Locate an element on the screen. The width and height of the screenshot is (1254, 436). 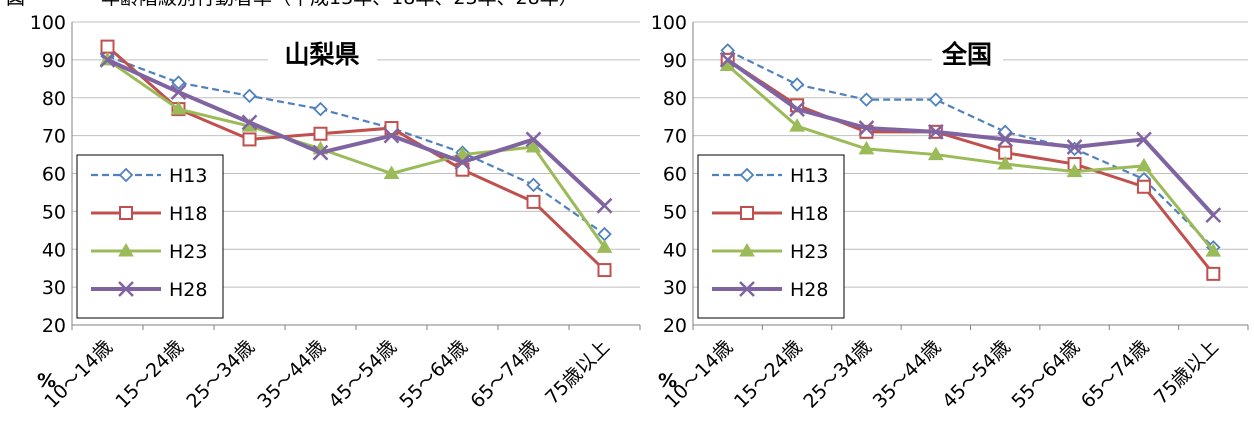
chart-title: 山梨県 is located at coordinates (321, 54).